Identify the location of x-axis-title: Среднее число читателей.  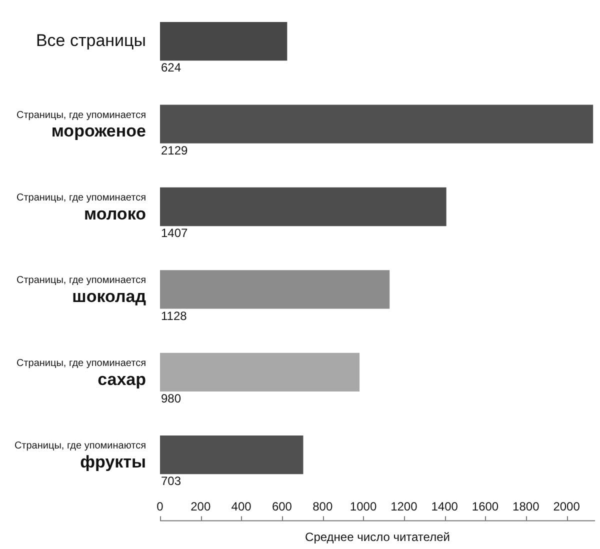
(377, 537).